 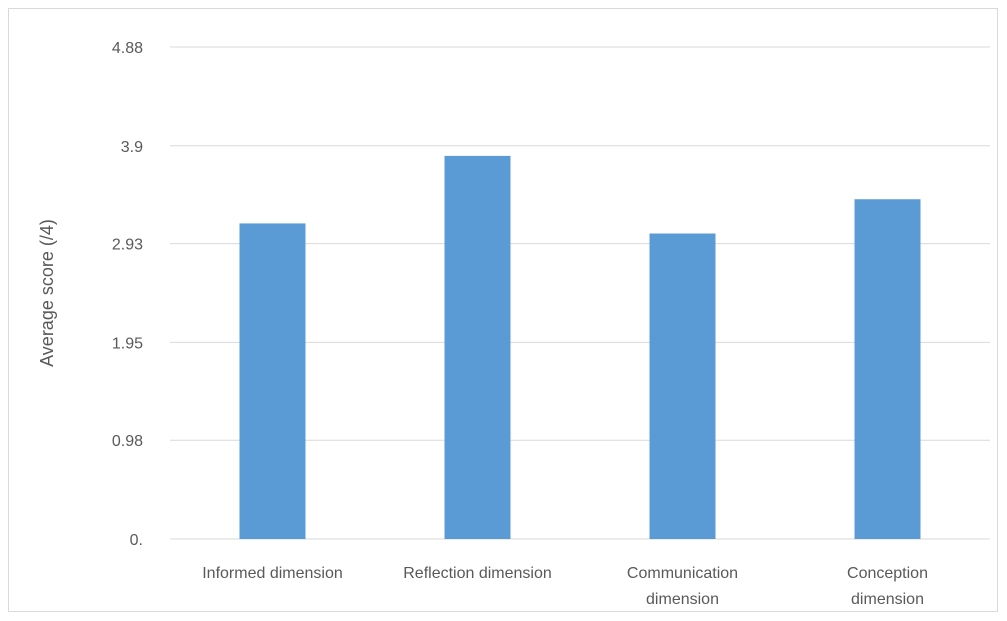 I want to click on x-tick-label: Informed dimension, so click(x=272, y=573).